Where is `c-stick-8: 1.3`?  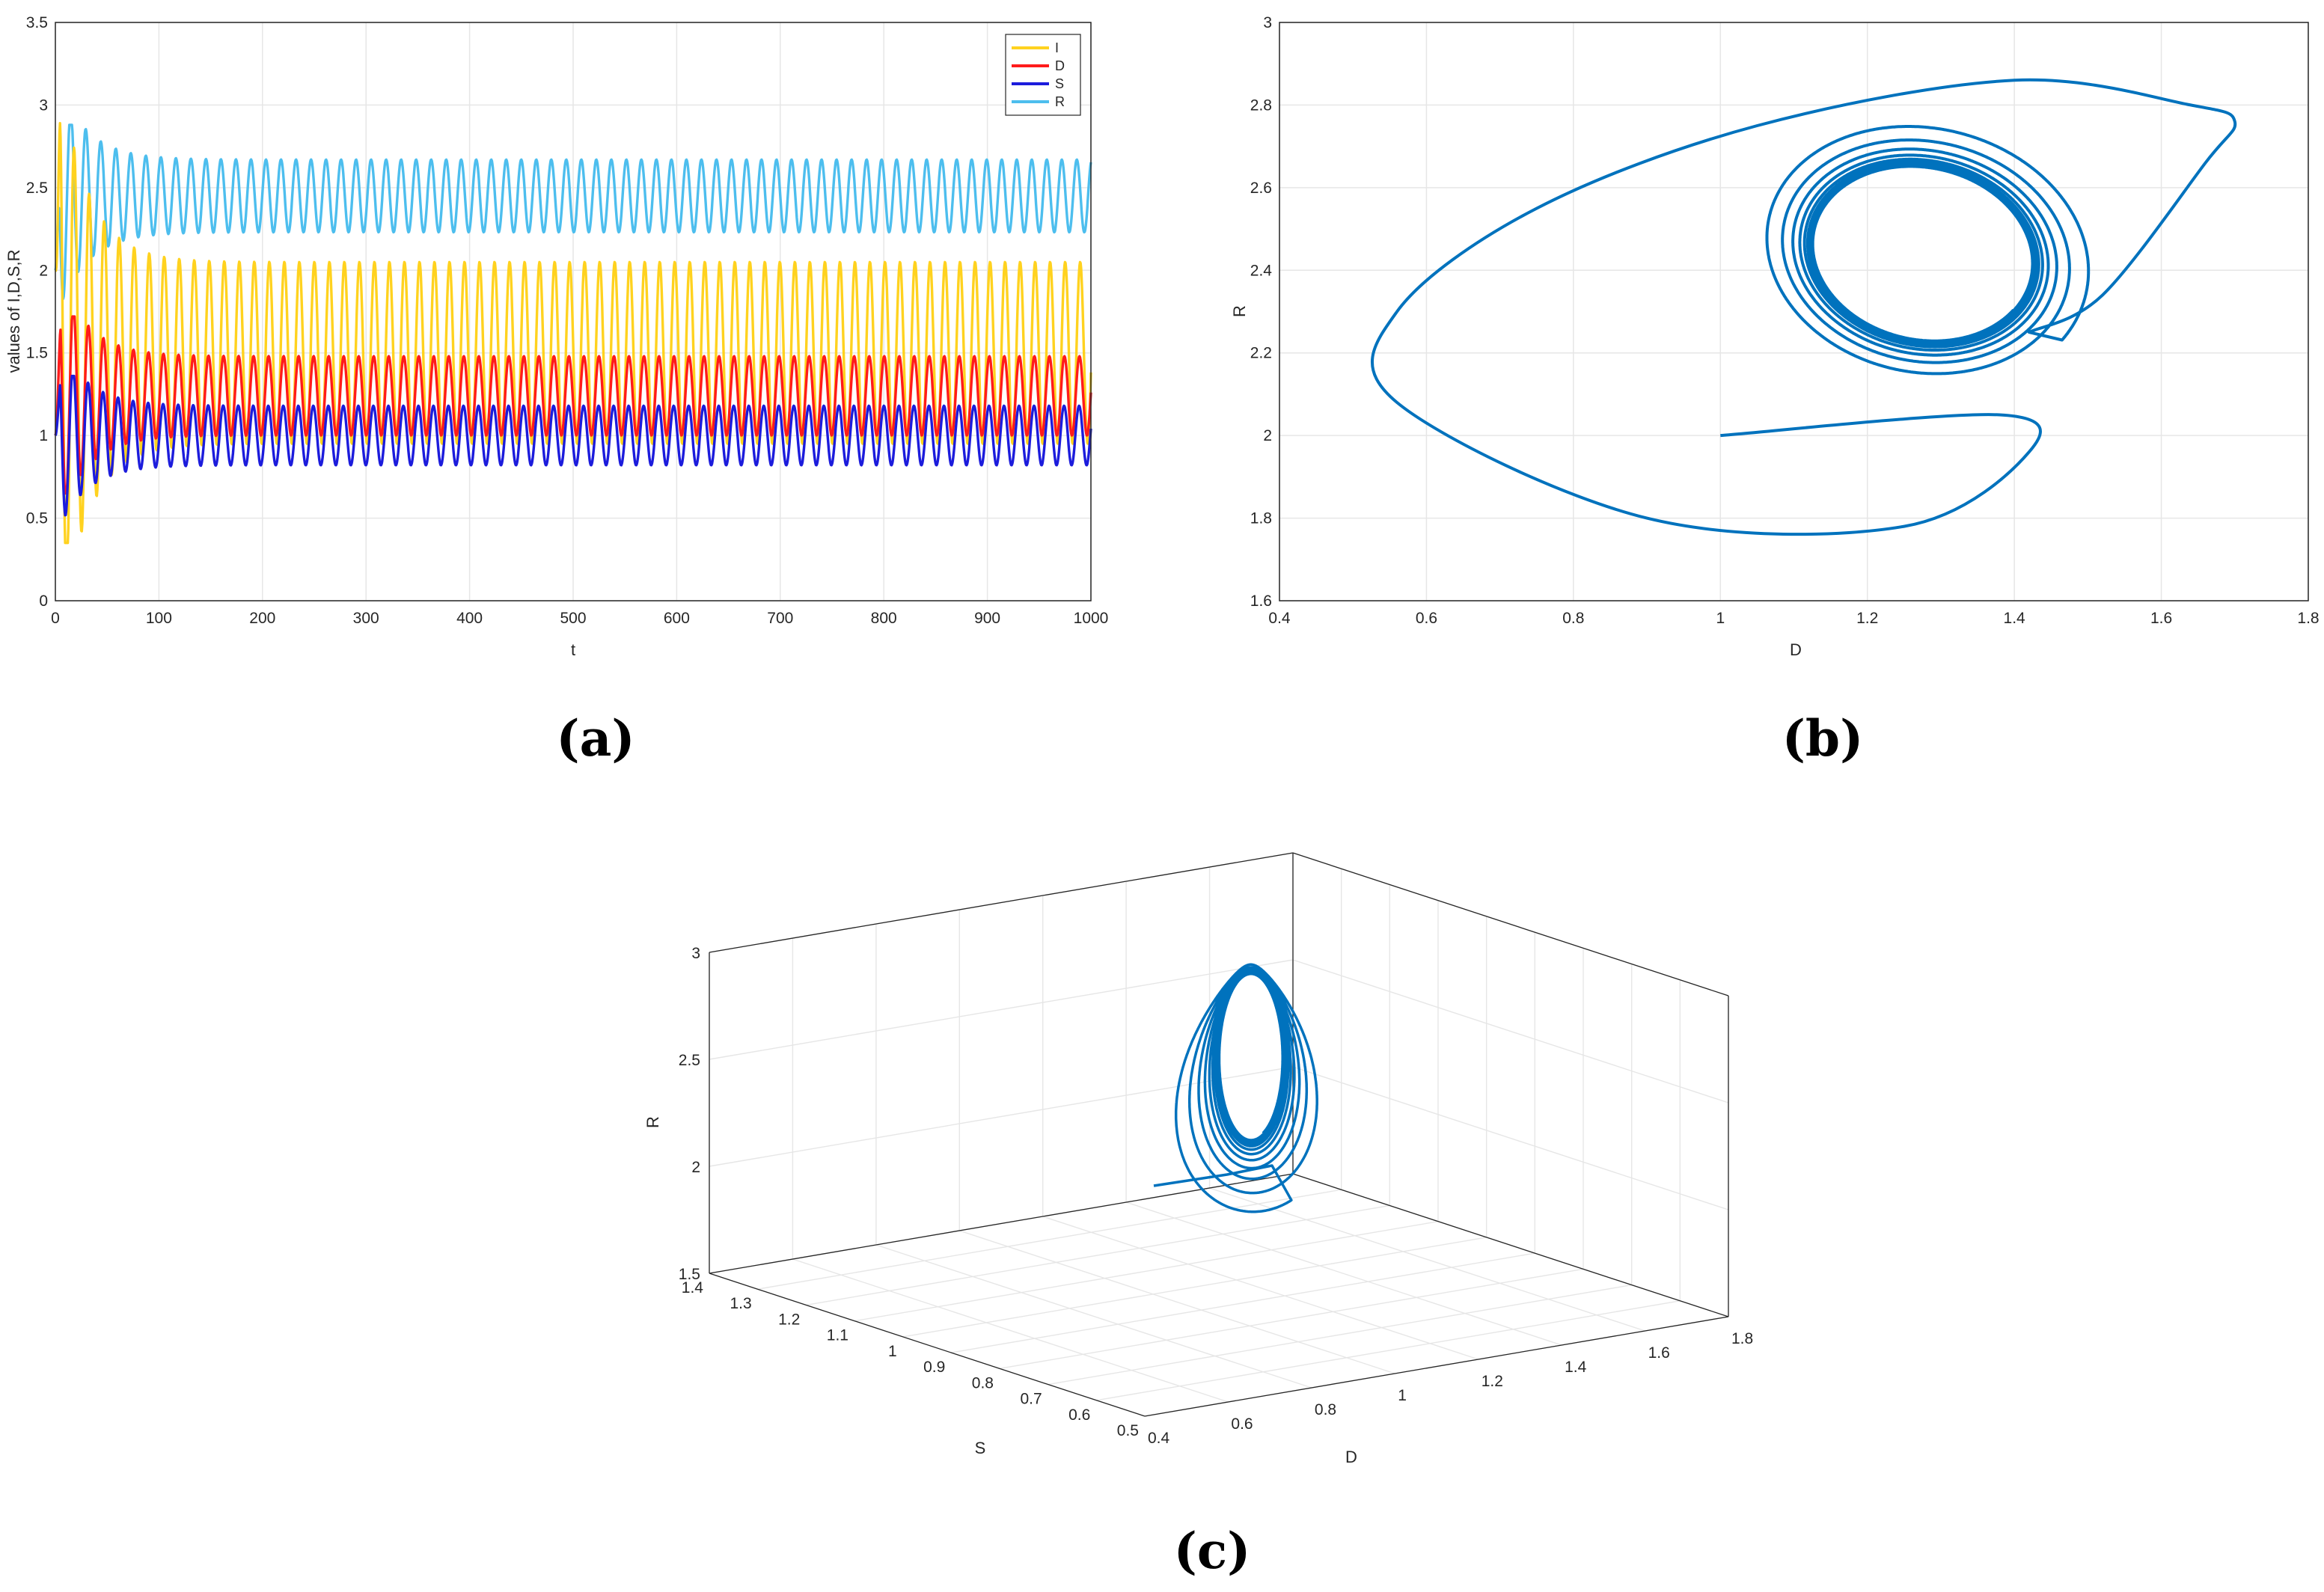 c-stick-8: 1.3 is located at coordinates (740, 1303).